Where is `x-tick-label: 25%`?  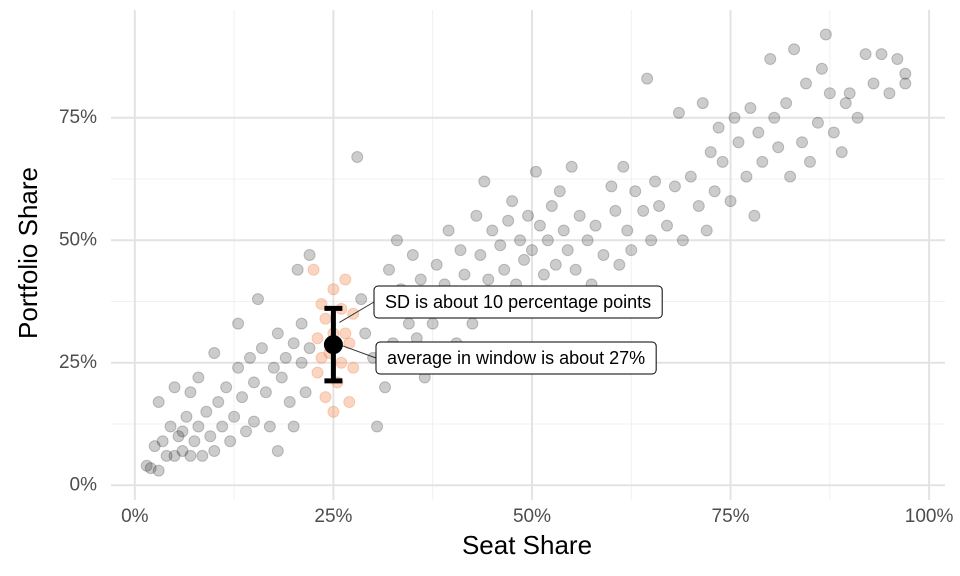 x-tick-label: 25% is located at coordinates (333, 516).